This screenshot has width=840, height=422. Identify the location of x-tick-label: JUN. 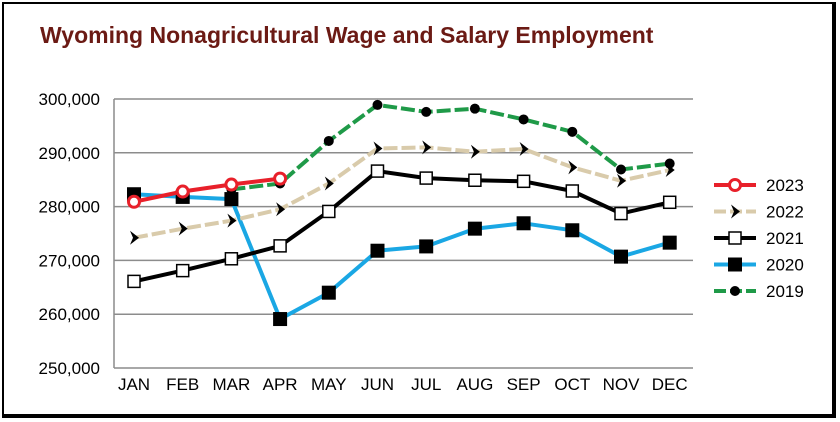
(377, 384).